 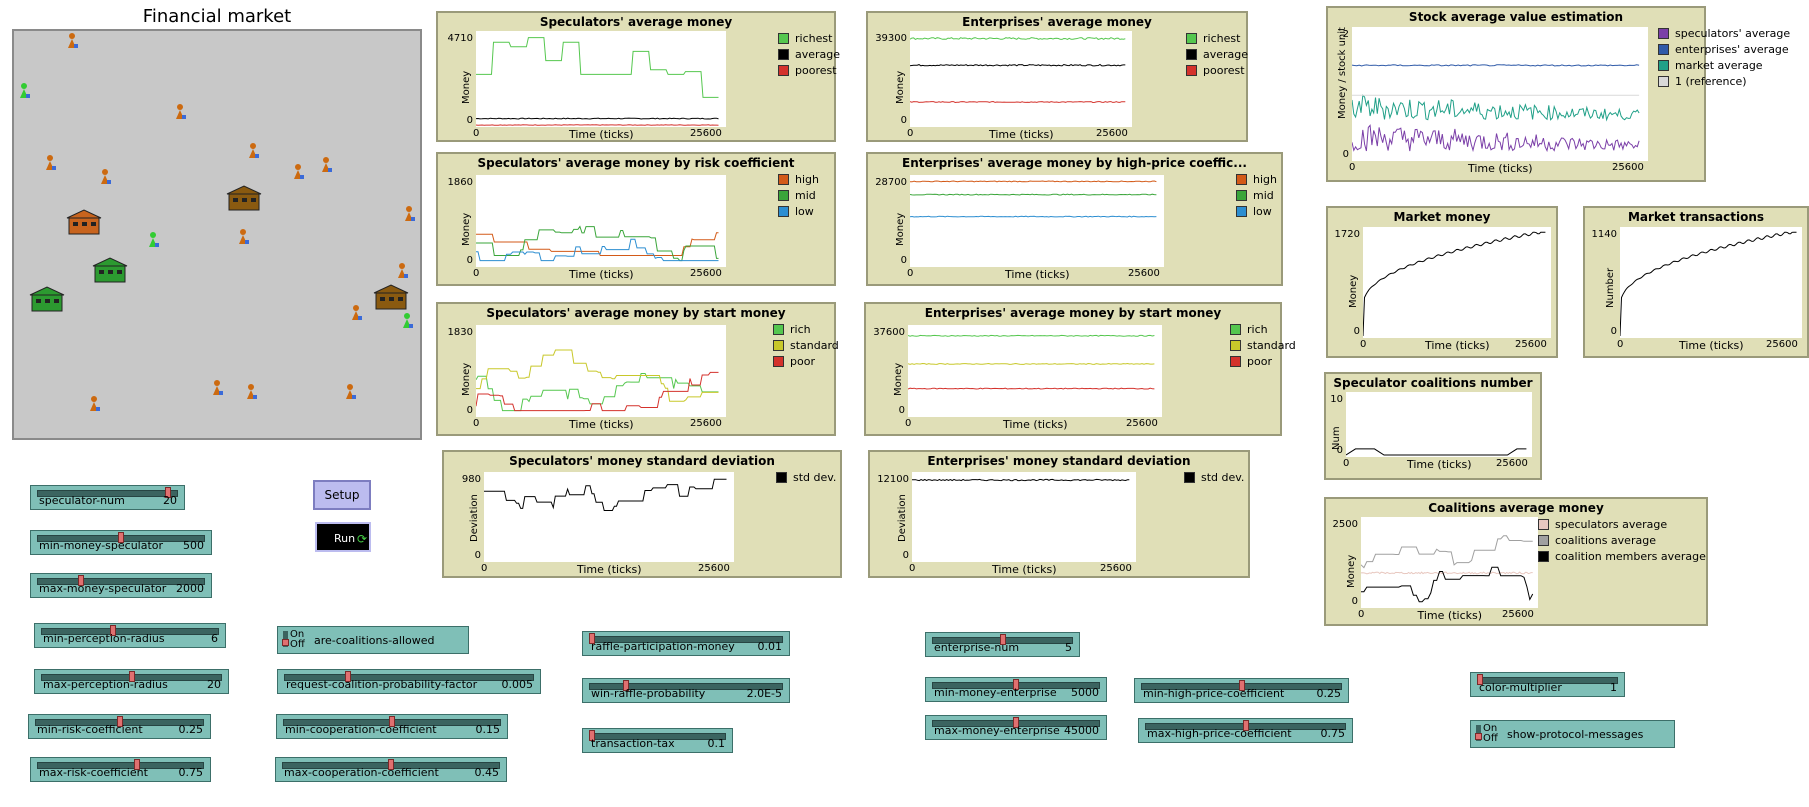 I want to click on plot-legend: rich standard poor, so click(x=806, y=345).